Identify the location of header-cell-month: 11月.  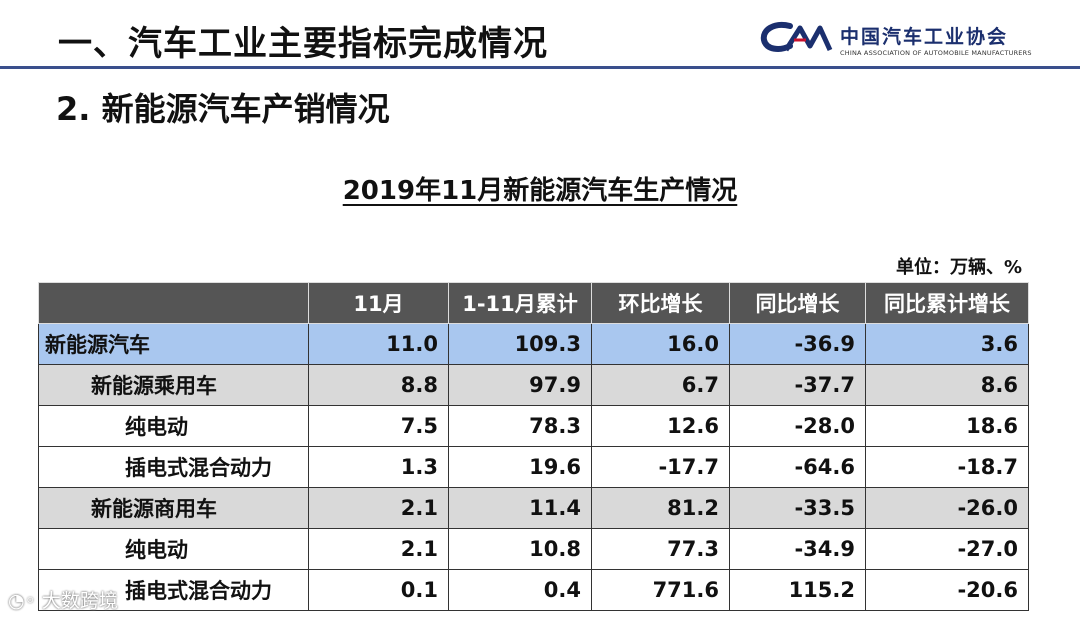
(378, 303).